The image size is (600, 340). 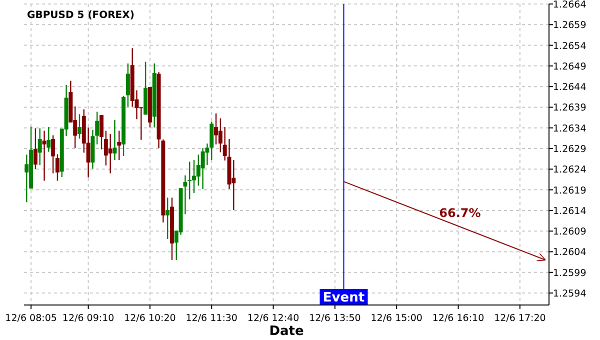 I want to click on x-tick-label: 12/6 10:20, so click(x=150, y=318).